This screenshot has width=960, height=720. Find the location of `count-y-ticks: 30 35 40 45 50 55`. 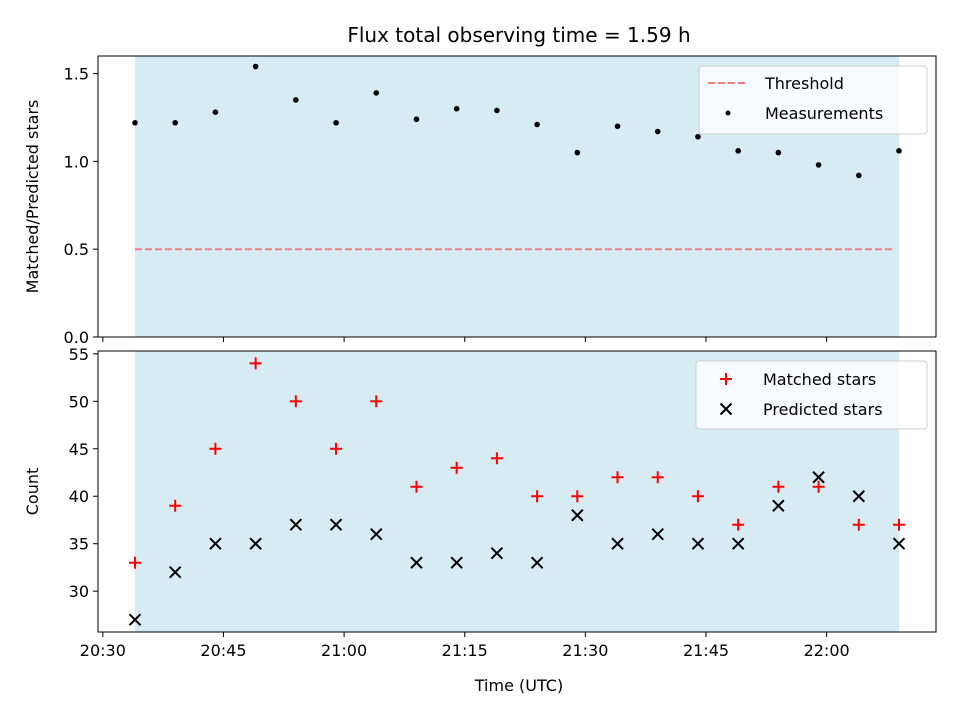

count-y-ticks: 30 35 40 45 50 55 is located at coordinates (83, 473).